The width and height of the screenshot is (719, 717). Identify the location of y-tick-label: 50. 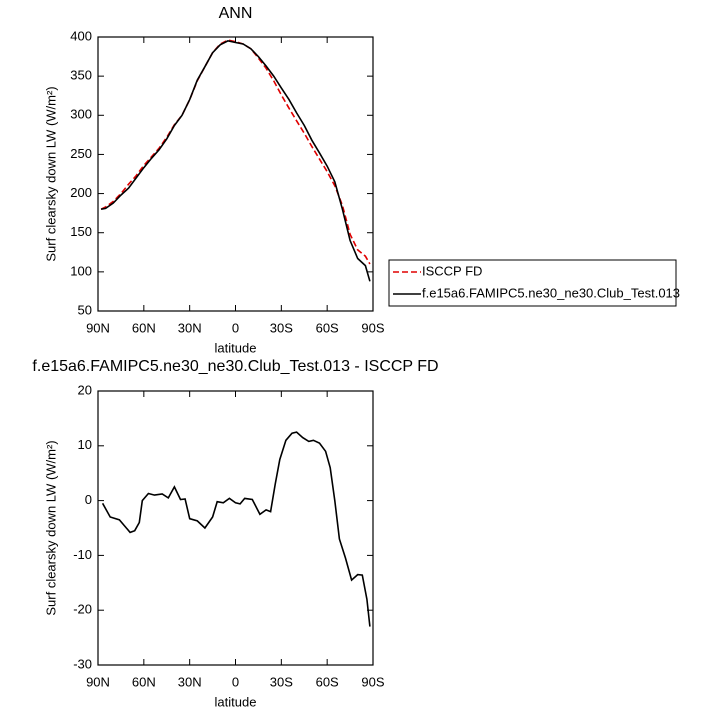
(85, 309).